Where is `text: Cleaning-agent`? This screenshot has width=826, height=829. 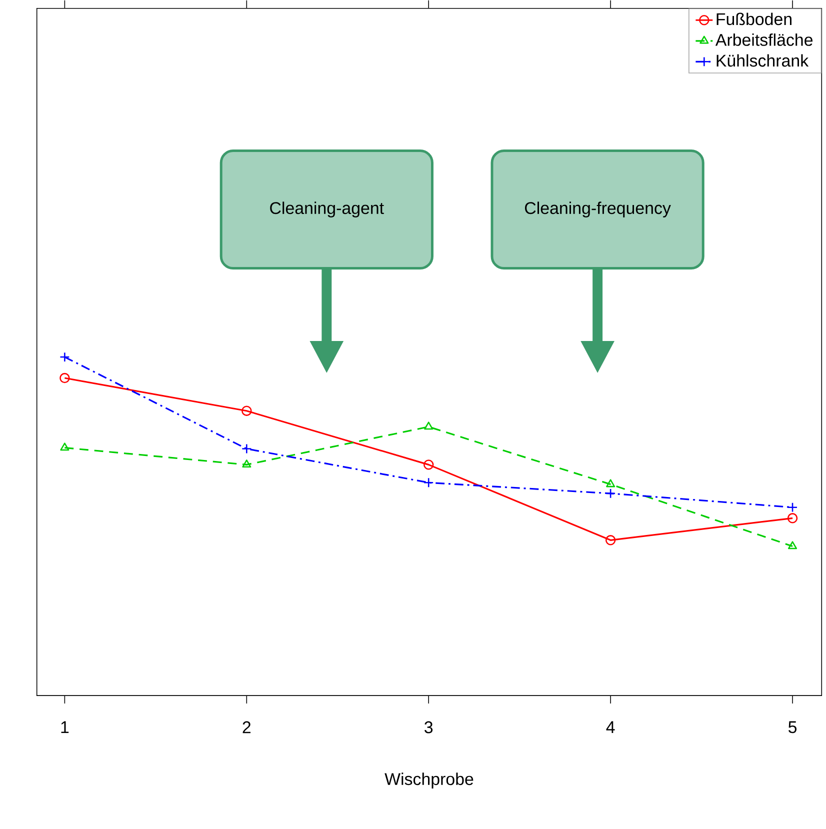
text: Cleaning-agent is located at coordinates (327, 210).